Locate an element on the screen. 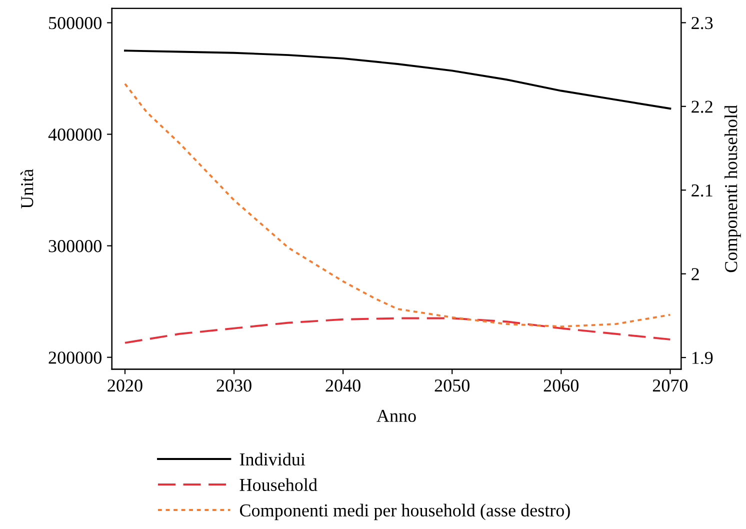  x-tick-label: 2030 is located at coordinates (234, 385).